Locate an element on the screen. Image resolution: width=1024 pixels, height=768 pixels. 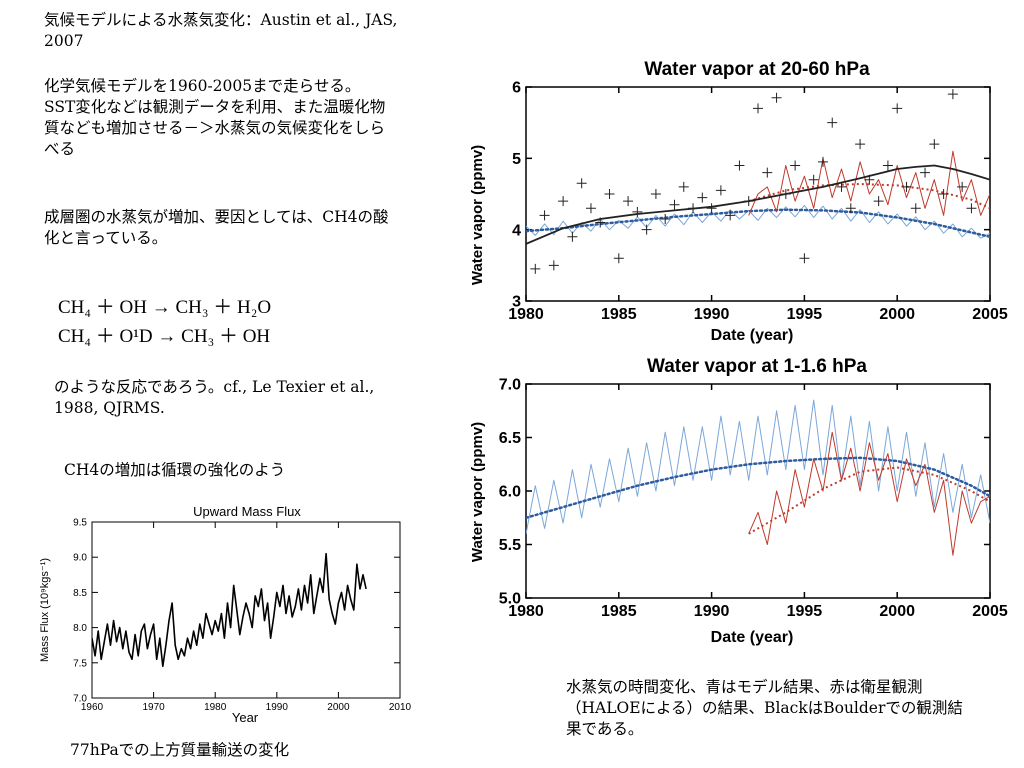
y-tick-label: 6.0 is located at coordinates (510, 492).